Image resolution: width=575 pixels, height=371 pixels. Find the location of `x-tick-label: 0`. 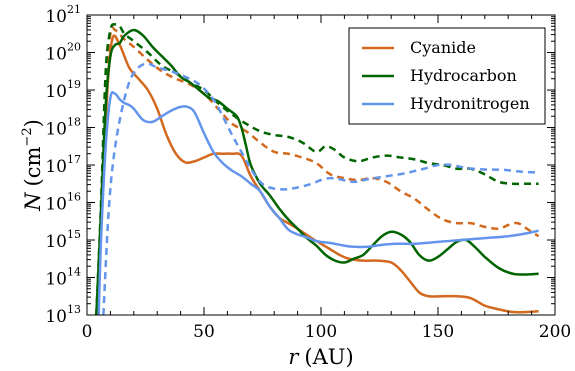

x-tick-label: 0 is located at coordinates (87, 332).